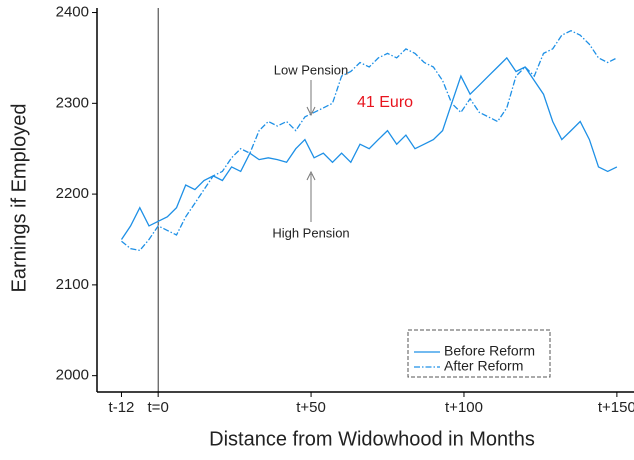 This screenshot has height=460, width=634. Describe the element at coordinates (72, 375) in the screenshot. I see `y-tick-label: 2000` at that location.